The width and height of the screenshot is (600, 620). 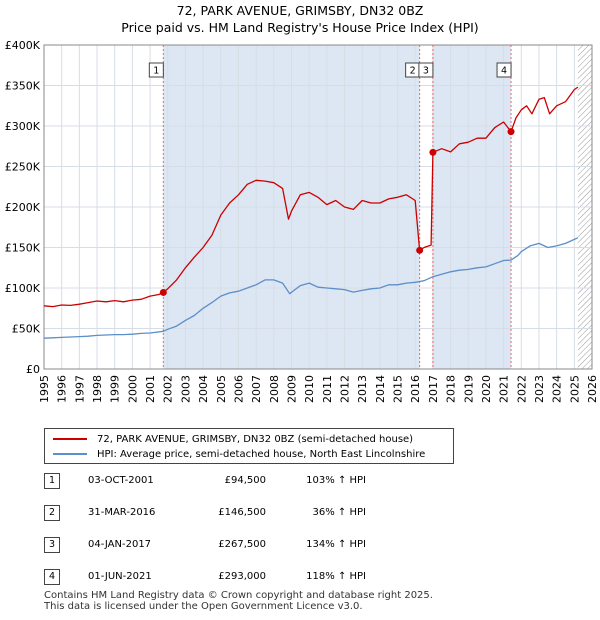 What do you see at coordinates (97, 389) in the screenshot?
I see `x-tick-label: 1998` at bounding box center [97, 389].